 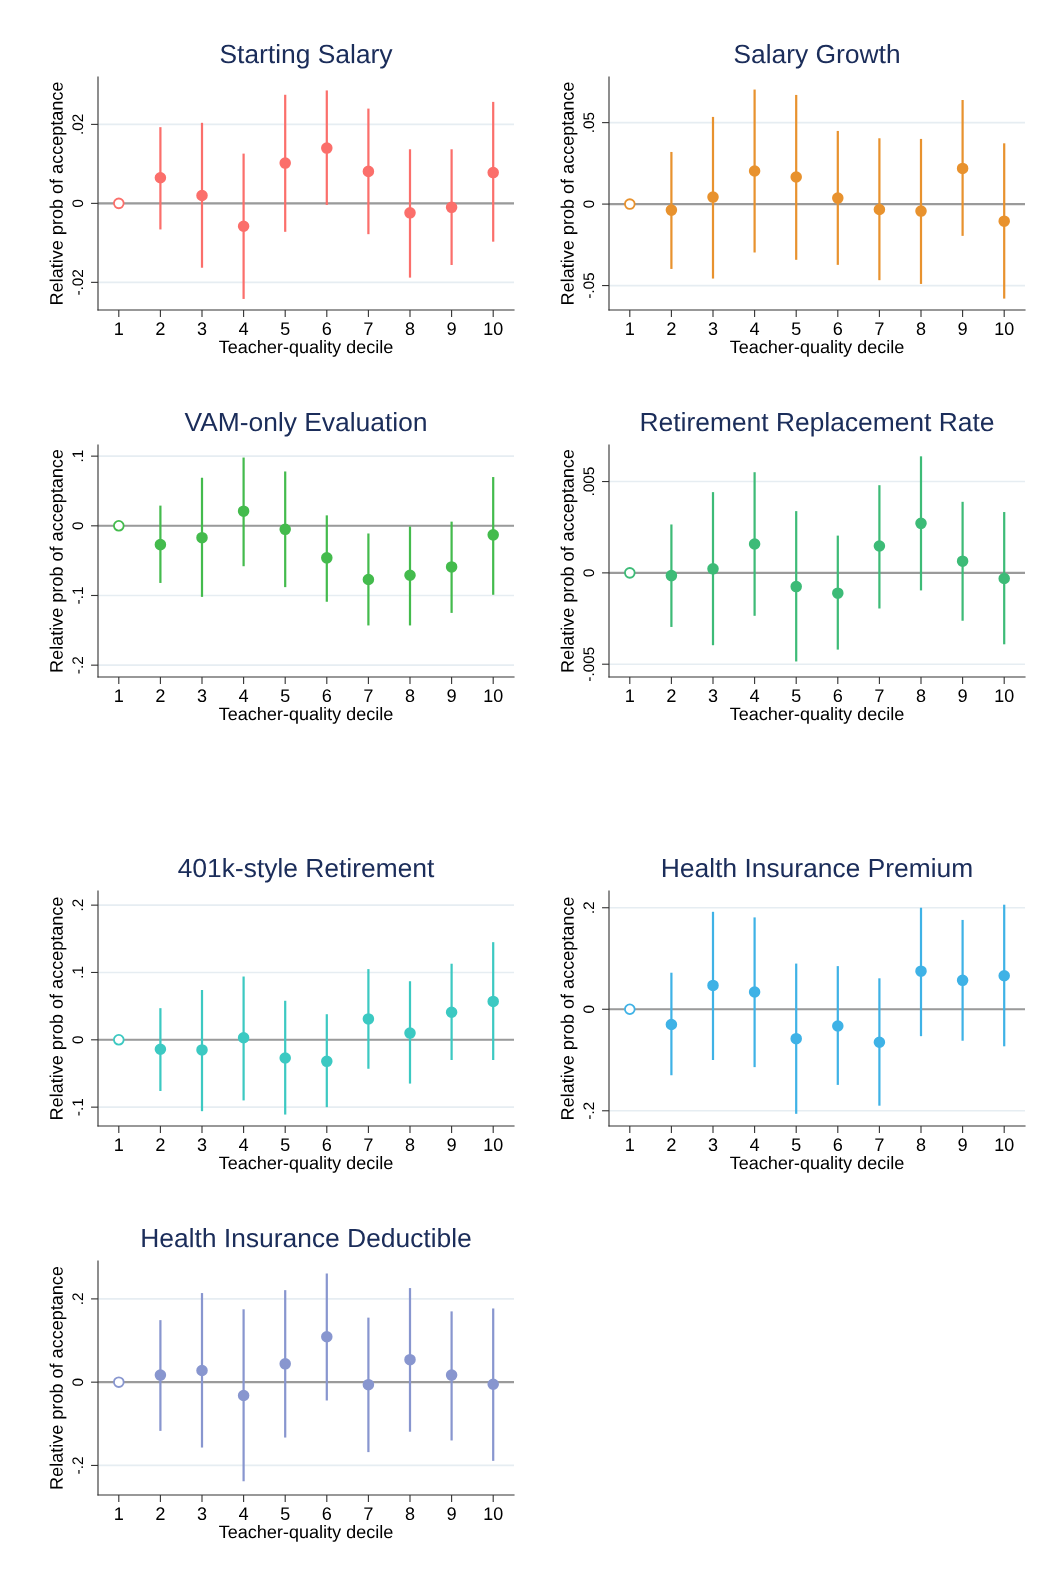 What do you see at coordinates (78, 1107) in the screenshot?
I see `y-tick-label: -.1` at bounding box center [78, 1107].